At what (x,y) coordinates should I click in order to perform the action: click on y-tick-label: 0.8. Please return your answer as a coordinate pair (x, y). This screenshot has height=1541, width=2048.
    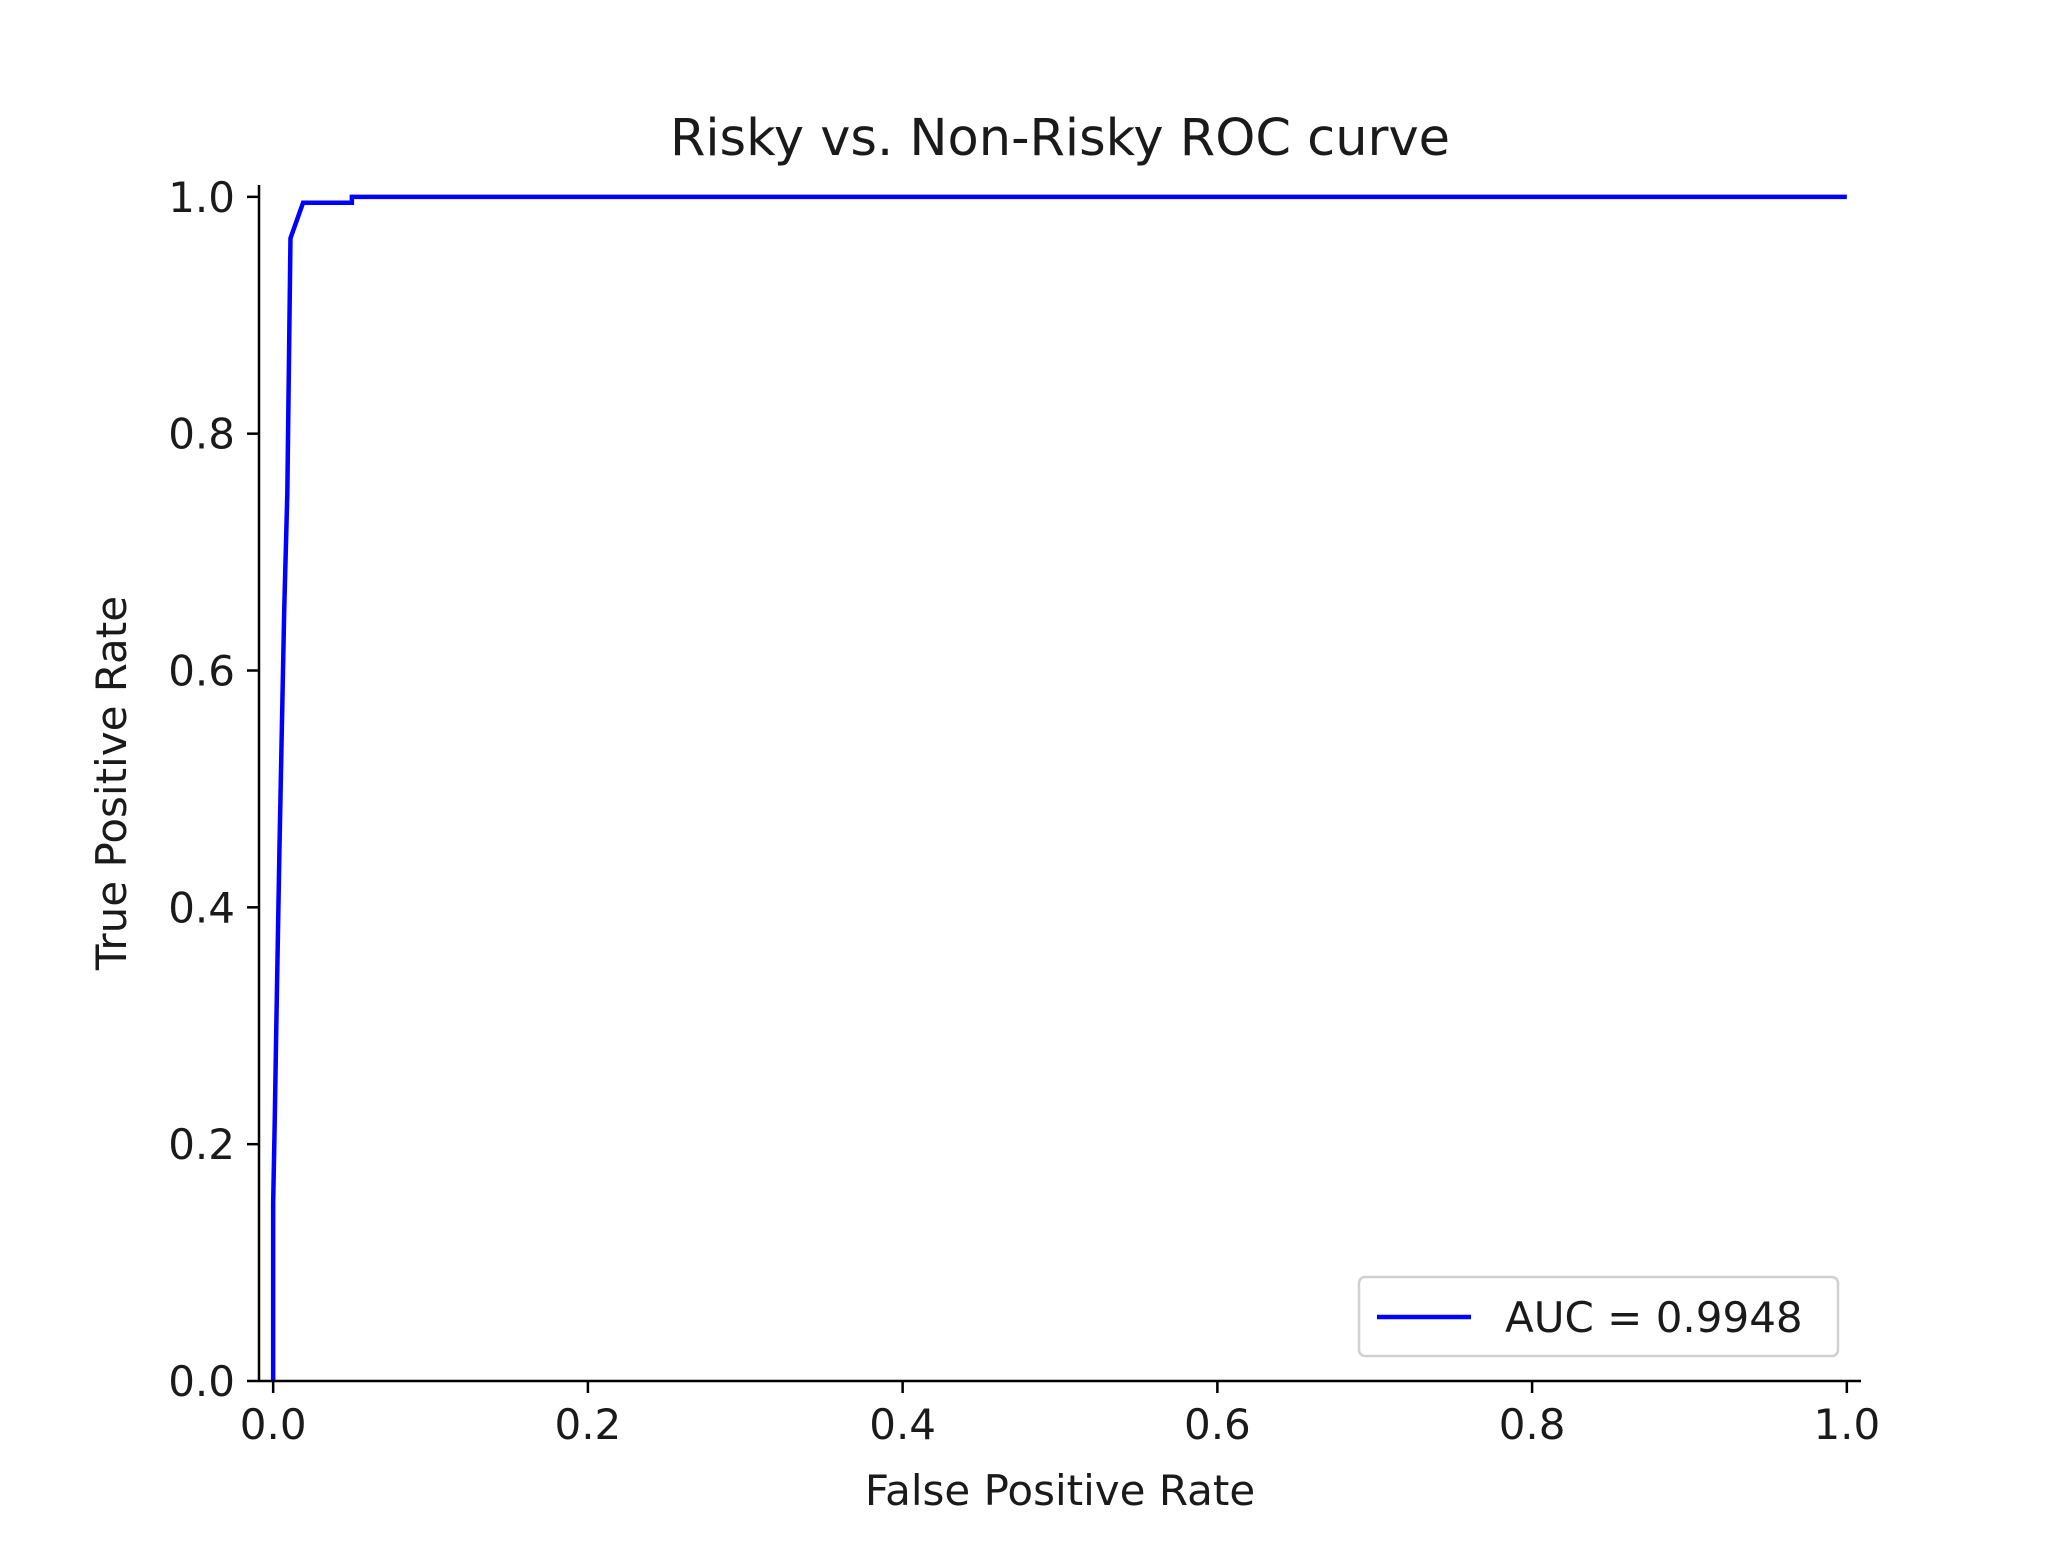
    Looking at the image, I should click on (201, 434).